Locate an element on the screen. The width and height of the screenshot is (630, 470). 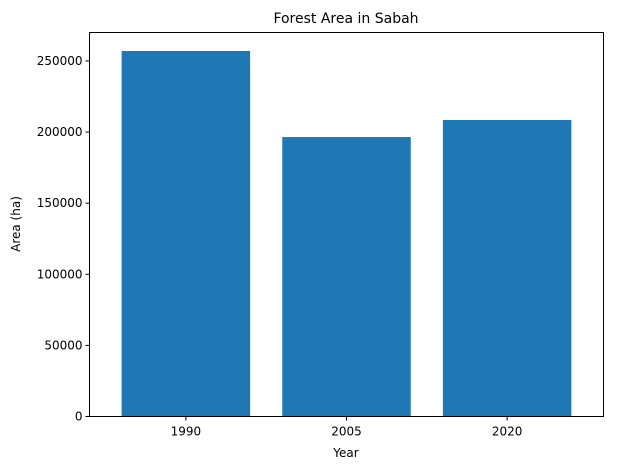
y-axis-label: Area (ha) is located at coordinates (16, 224).